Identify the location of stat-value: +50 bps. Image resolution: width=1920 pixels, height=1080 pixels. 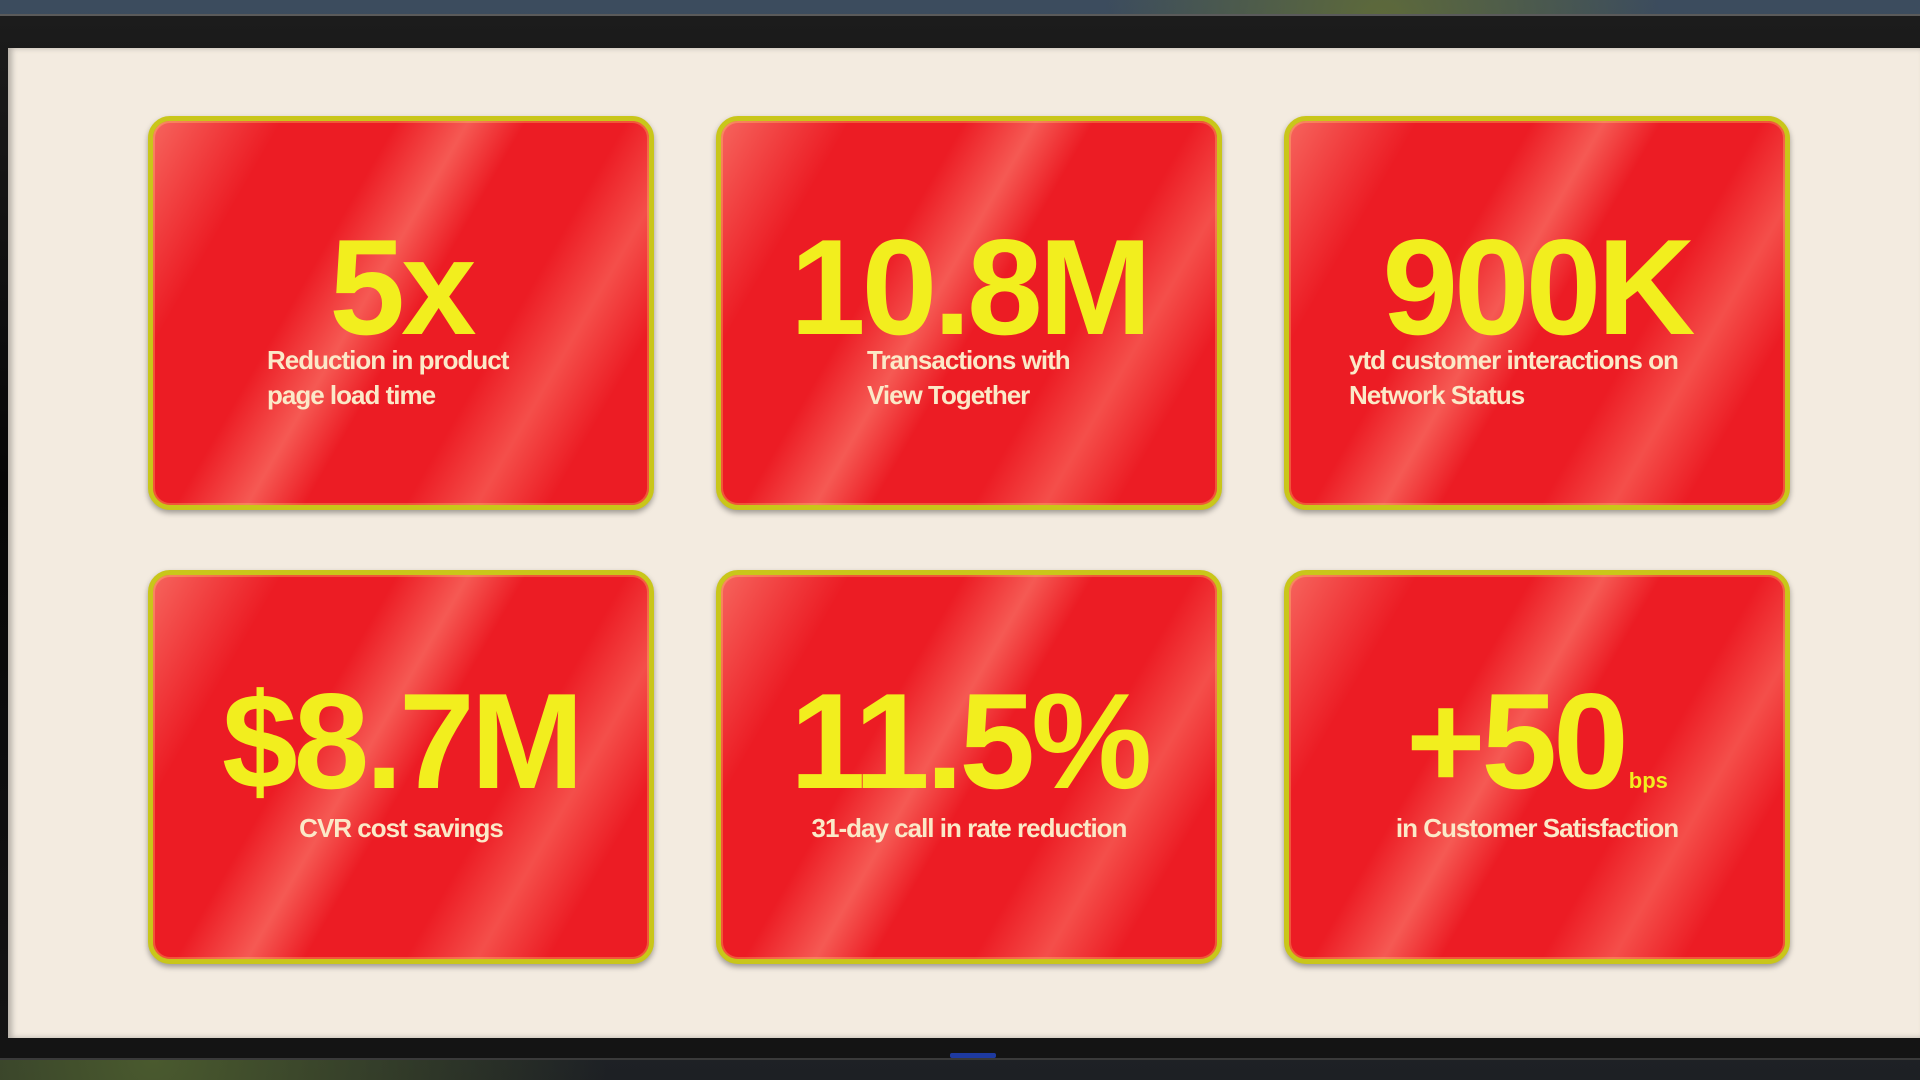
(1537, 741).